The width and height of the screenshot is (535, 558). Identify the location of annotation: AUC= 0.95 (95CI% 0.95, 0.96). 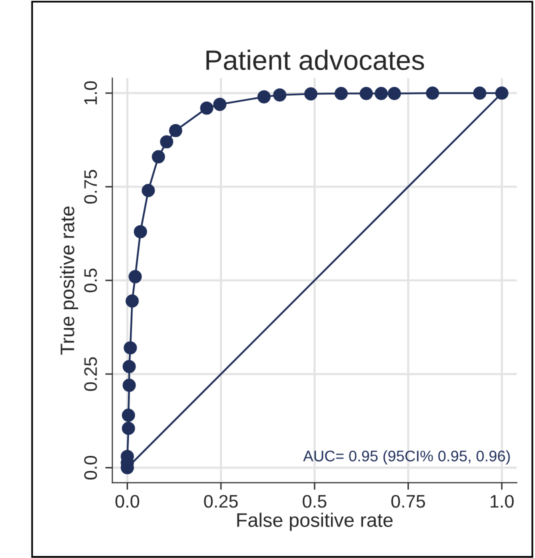
(406, 457).